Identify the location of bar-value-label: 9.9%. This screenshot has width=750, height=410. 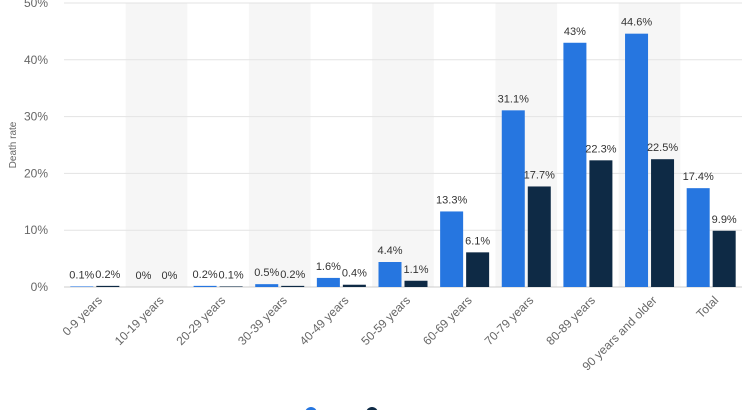
(724, 220).